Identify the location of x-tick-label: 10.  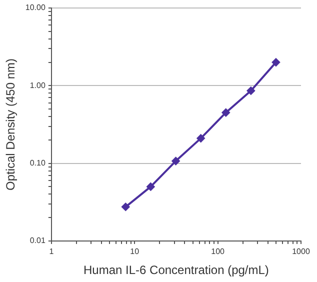
(135, 251).